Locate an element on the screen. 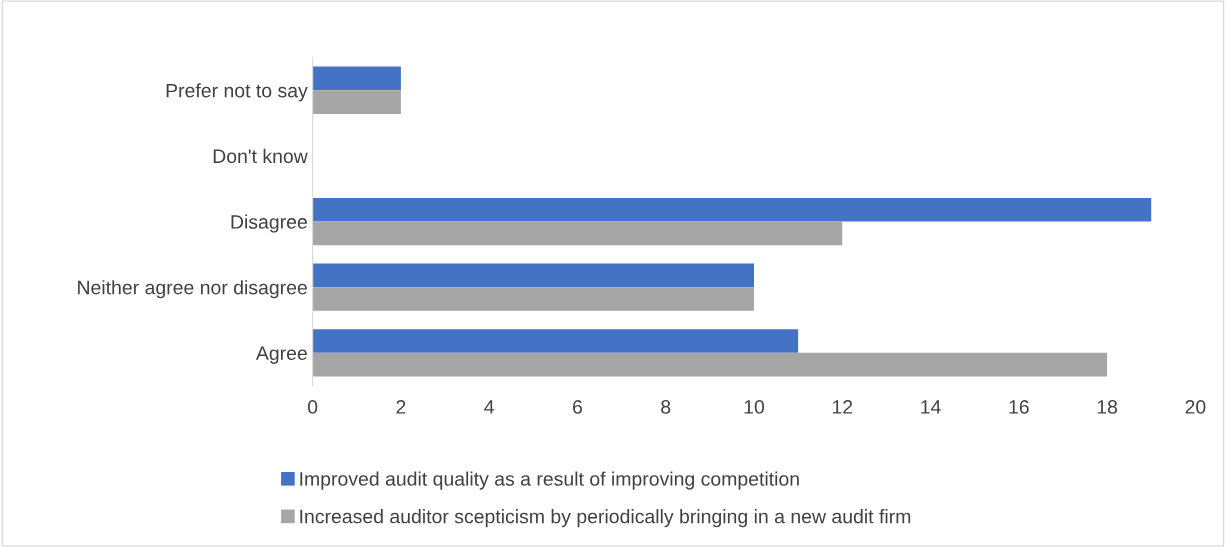  legend-label: Improved audit quality as a result of improving competition is located at coordinates (549, 480).